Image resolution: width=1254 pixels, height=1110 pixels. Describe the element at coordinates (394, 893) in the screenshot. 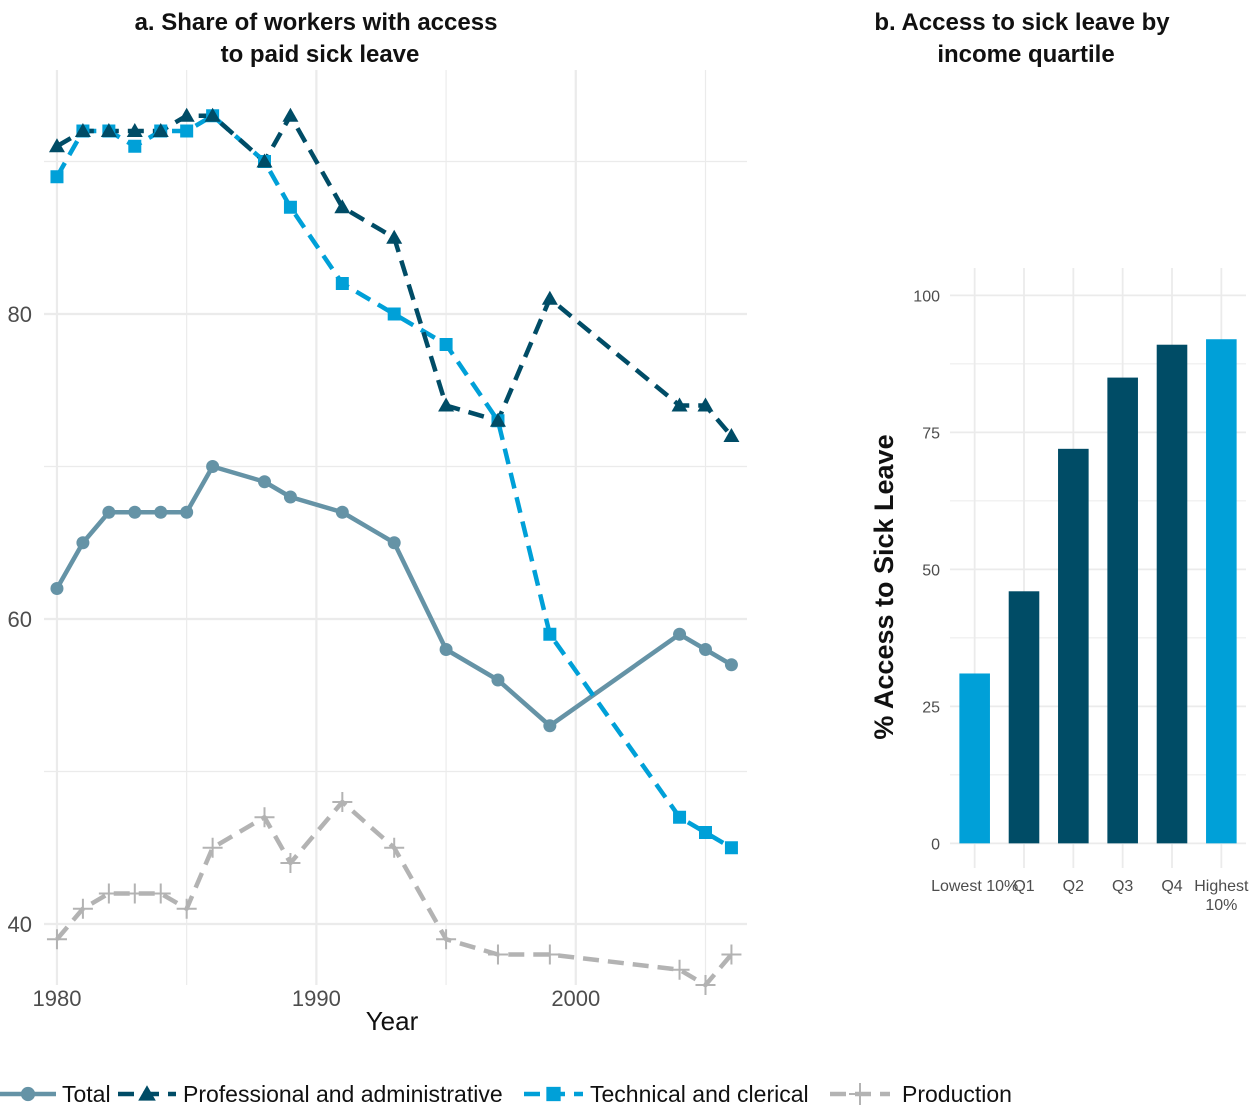

I see `series-markers-production` at that location.